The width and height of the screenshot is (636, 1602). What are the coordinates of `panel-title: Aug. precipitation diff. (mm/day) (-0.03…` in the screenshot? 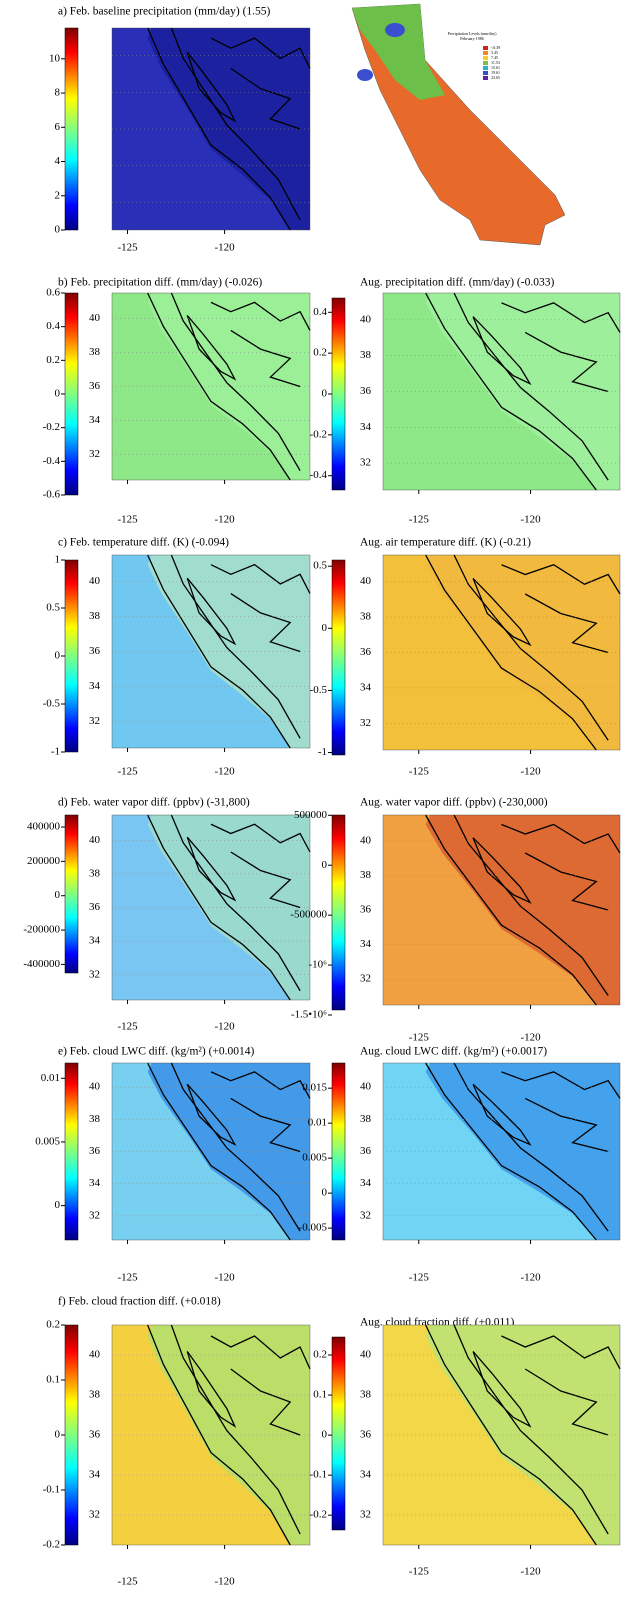 It's located at (457, 283).